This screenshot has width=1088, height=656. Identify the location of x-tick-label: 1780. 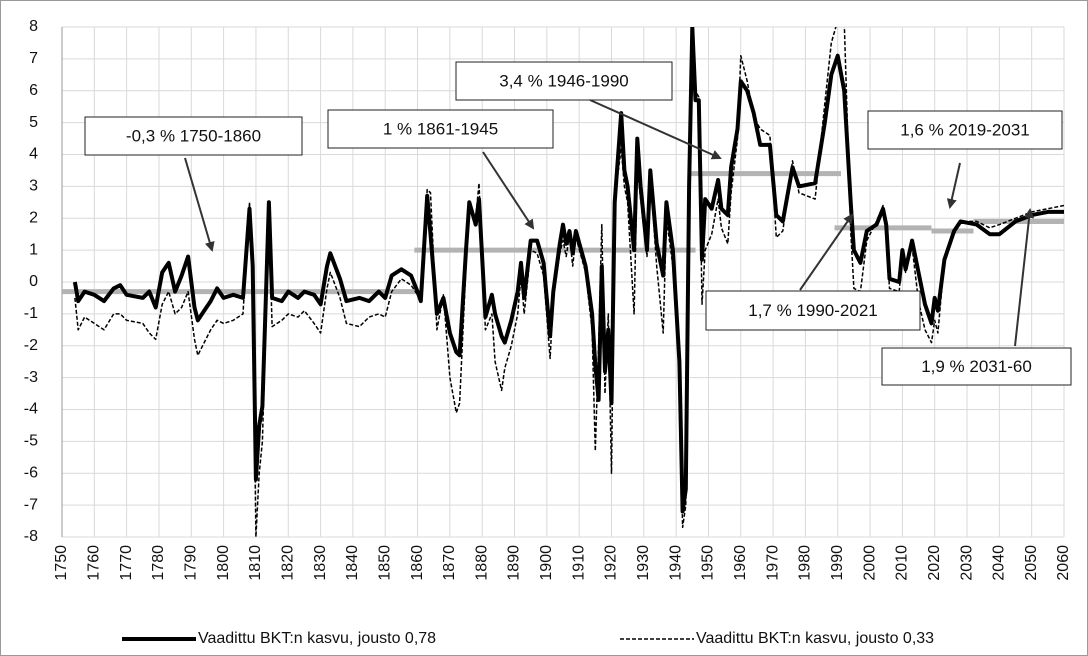
(158, 563).